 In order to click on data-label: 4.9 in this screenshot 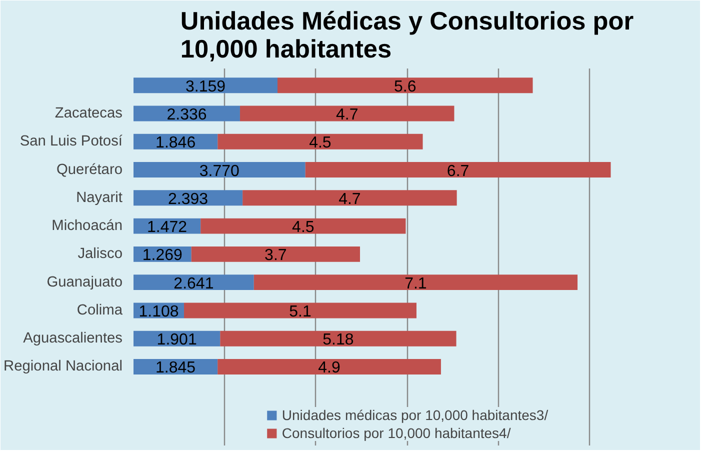, I will do `click(329, 368)`.